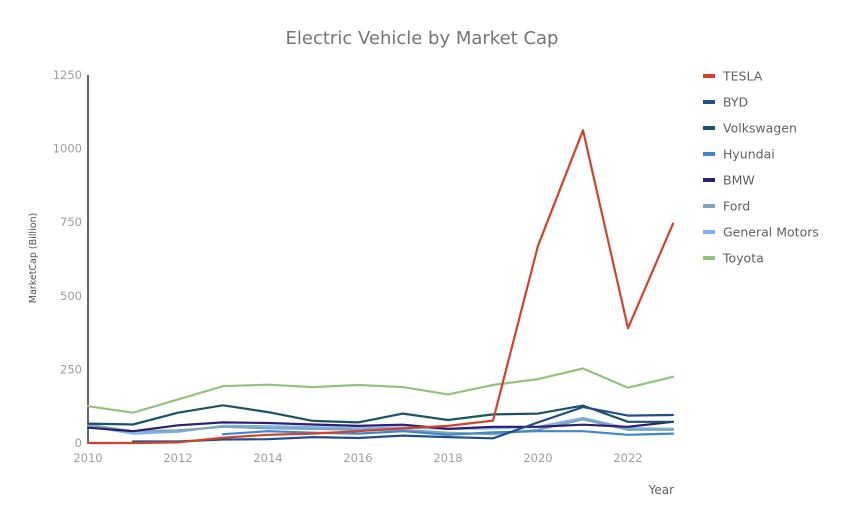  What do you see at coordinates (71, 369) in the screenshot?
I see `y-tick-label: 250` at bounding box center [71, 369].